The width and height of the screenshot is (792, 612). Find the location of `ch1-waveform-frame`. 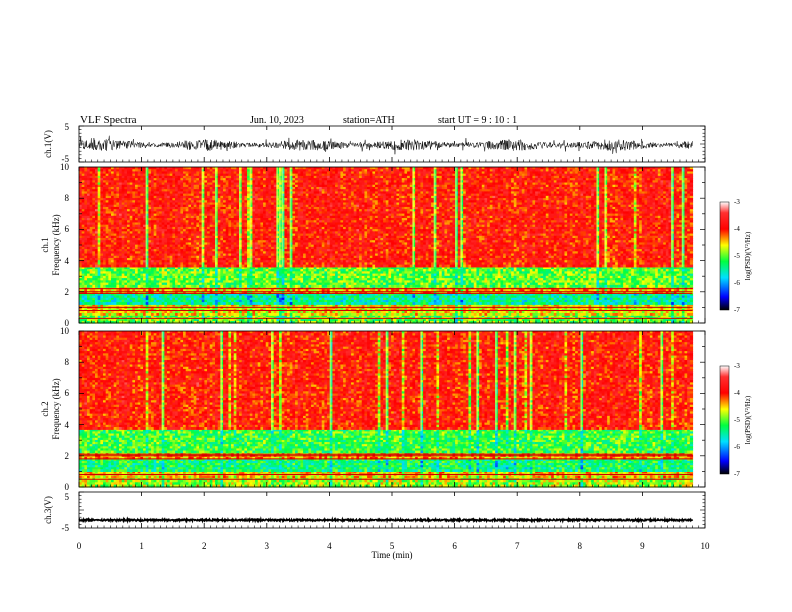

ch1-waveform-frame is located at coordinates (392, 144).